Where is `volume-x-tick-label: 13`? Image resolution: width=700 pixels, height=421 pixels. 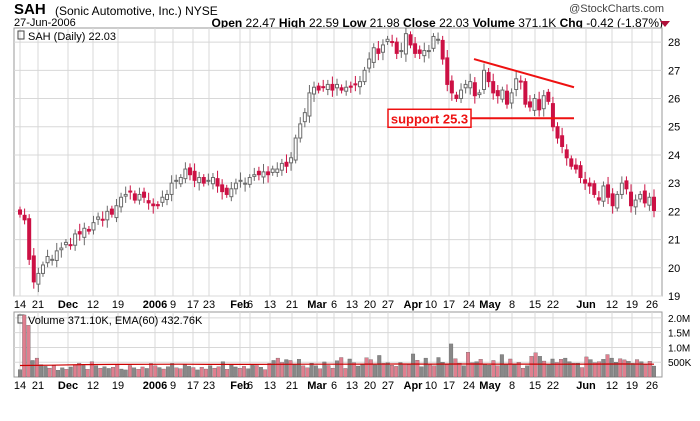 volume-x-tick-label: 13 is located at coordinates (352, 386).